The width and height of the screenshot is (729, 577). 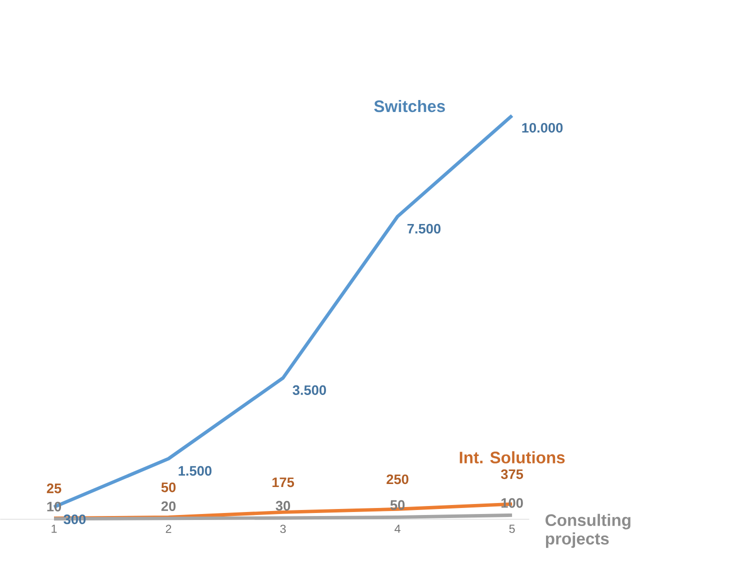 I want to click on text: Consulting projects, so click(x=588, y=531).